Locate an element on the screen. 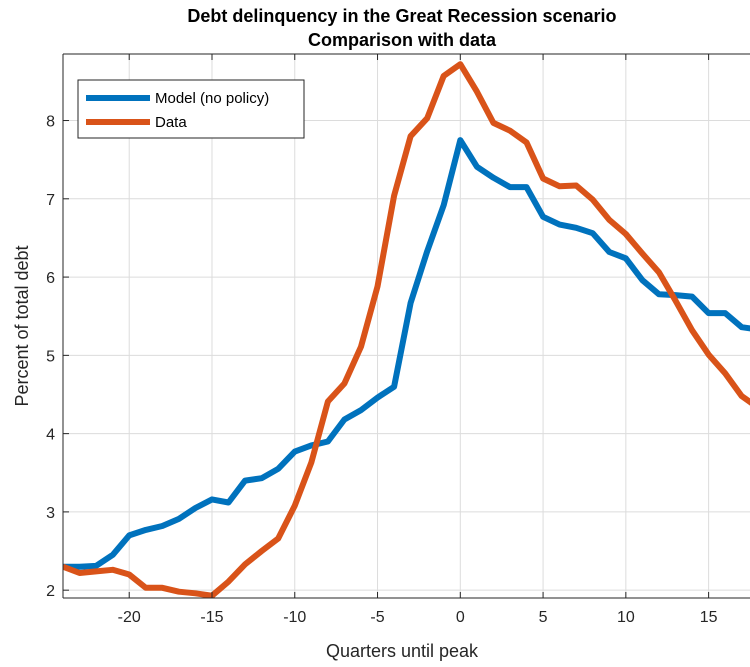  x-tick-label: -20 is located at coordinates (129, 617).